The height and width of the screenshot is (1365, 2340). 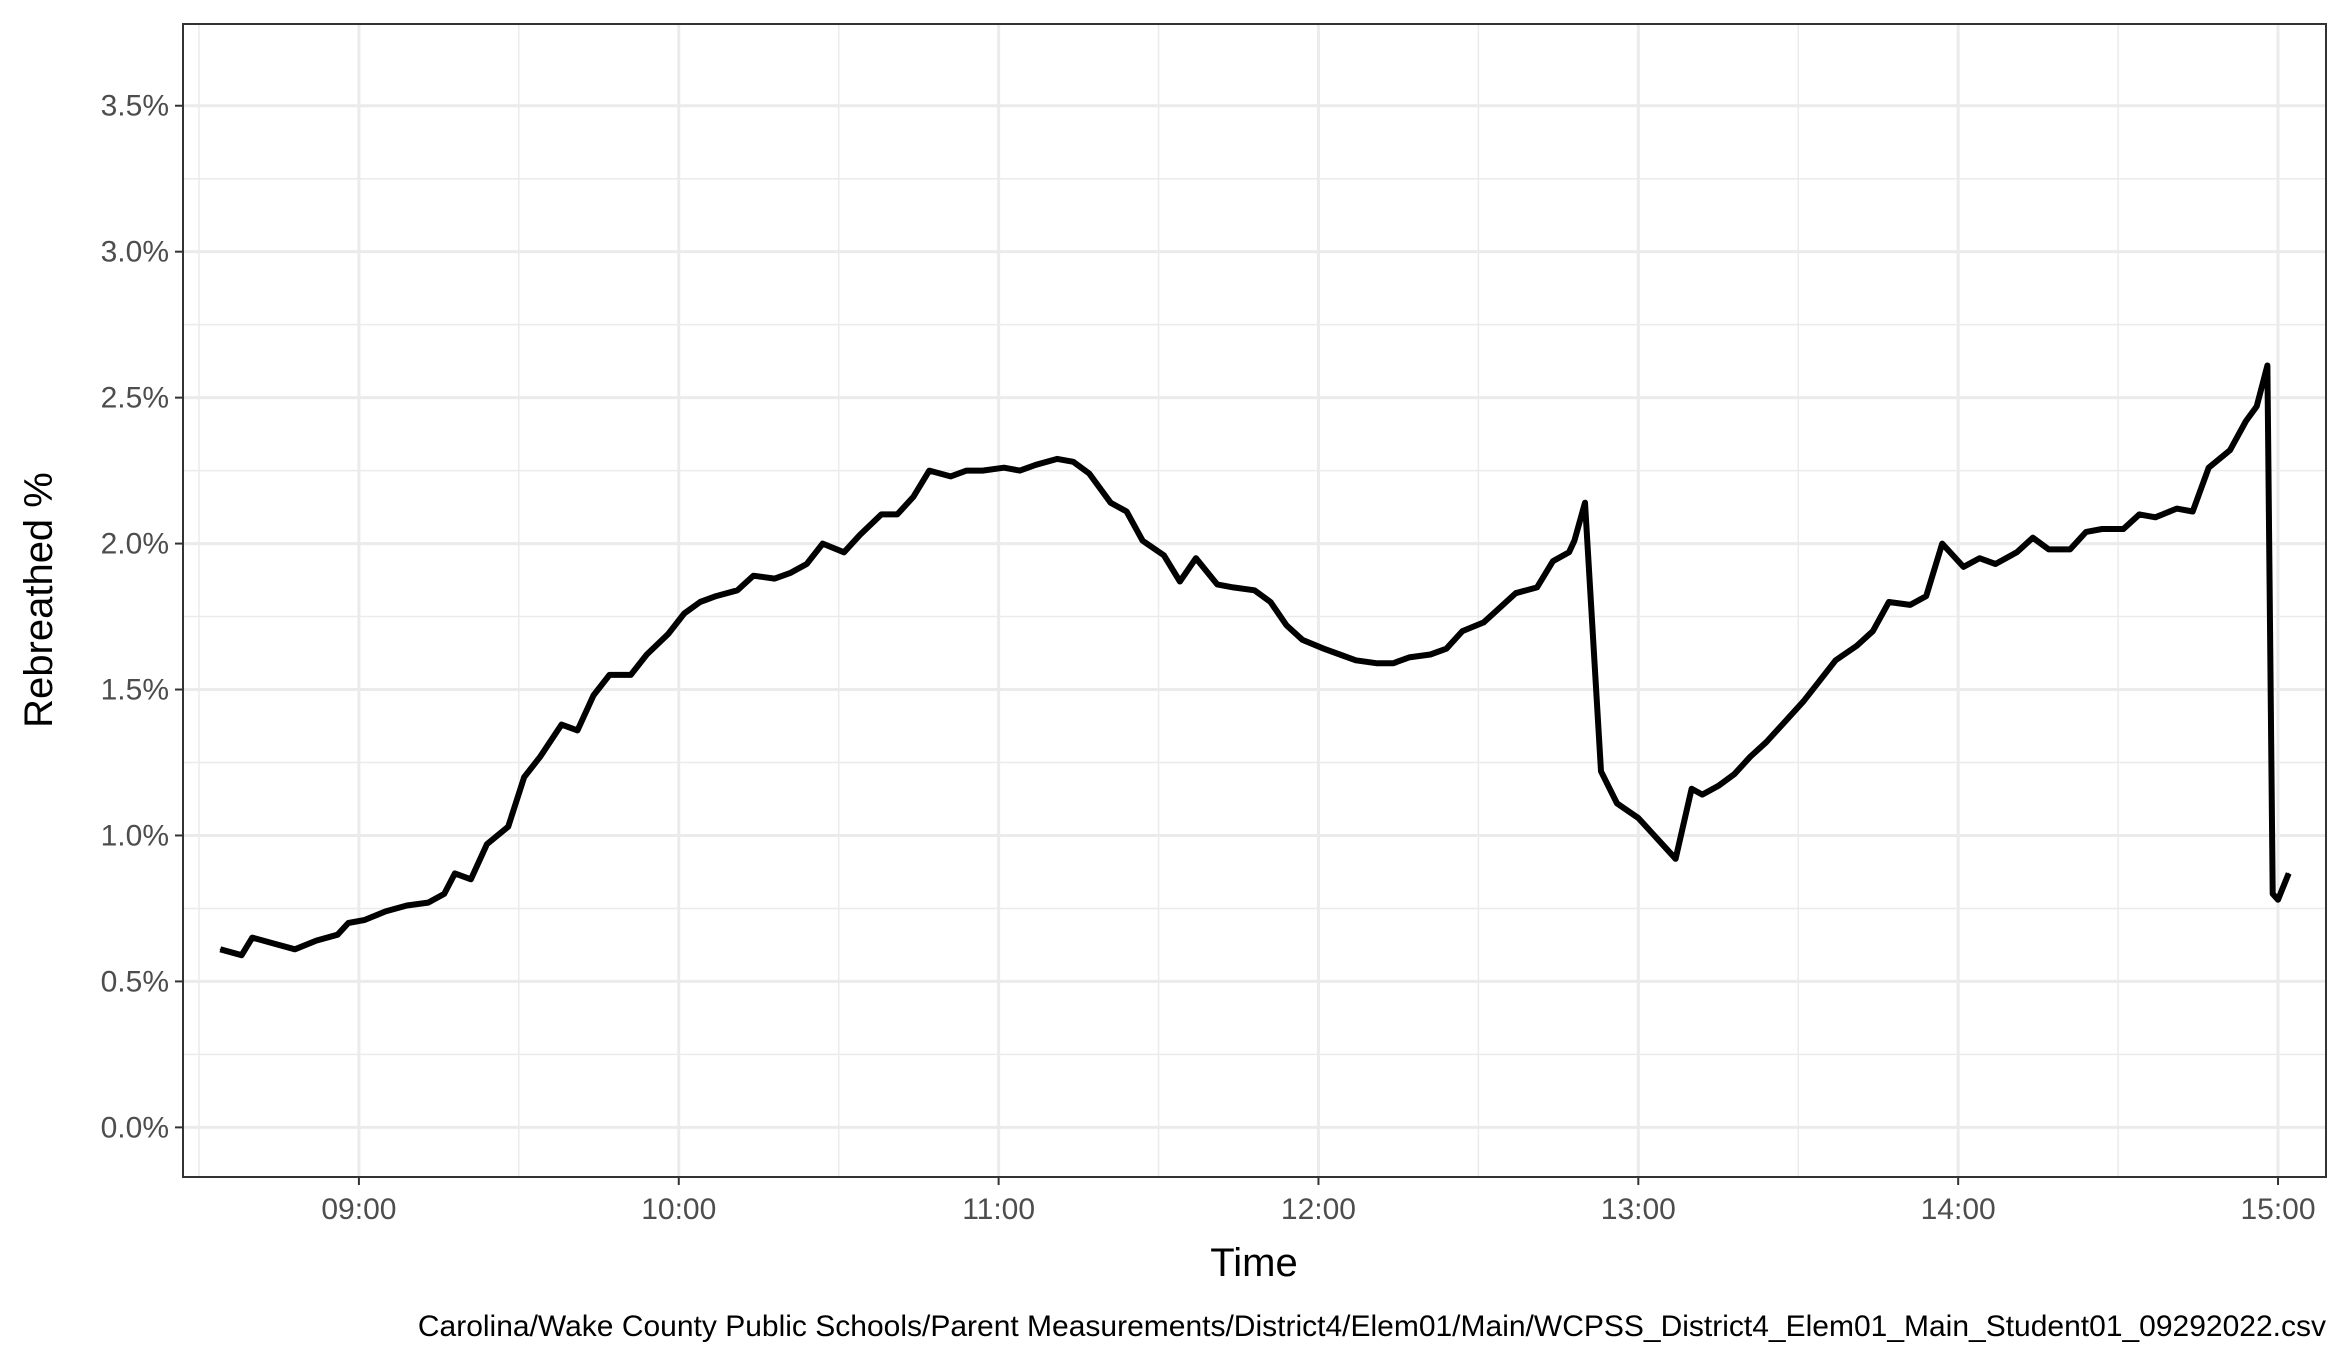 What do you see at coordinates (135, 1127) in the screenshot?
I see `y-tick-label: 0.0%` at bounding box center [135, 1127].